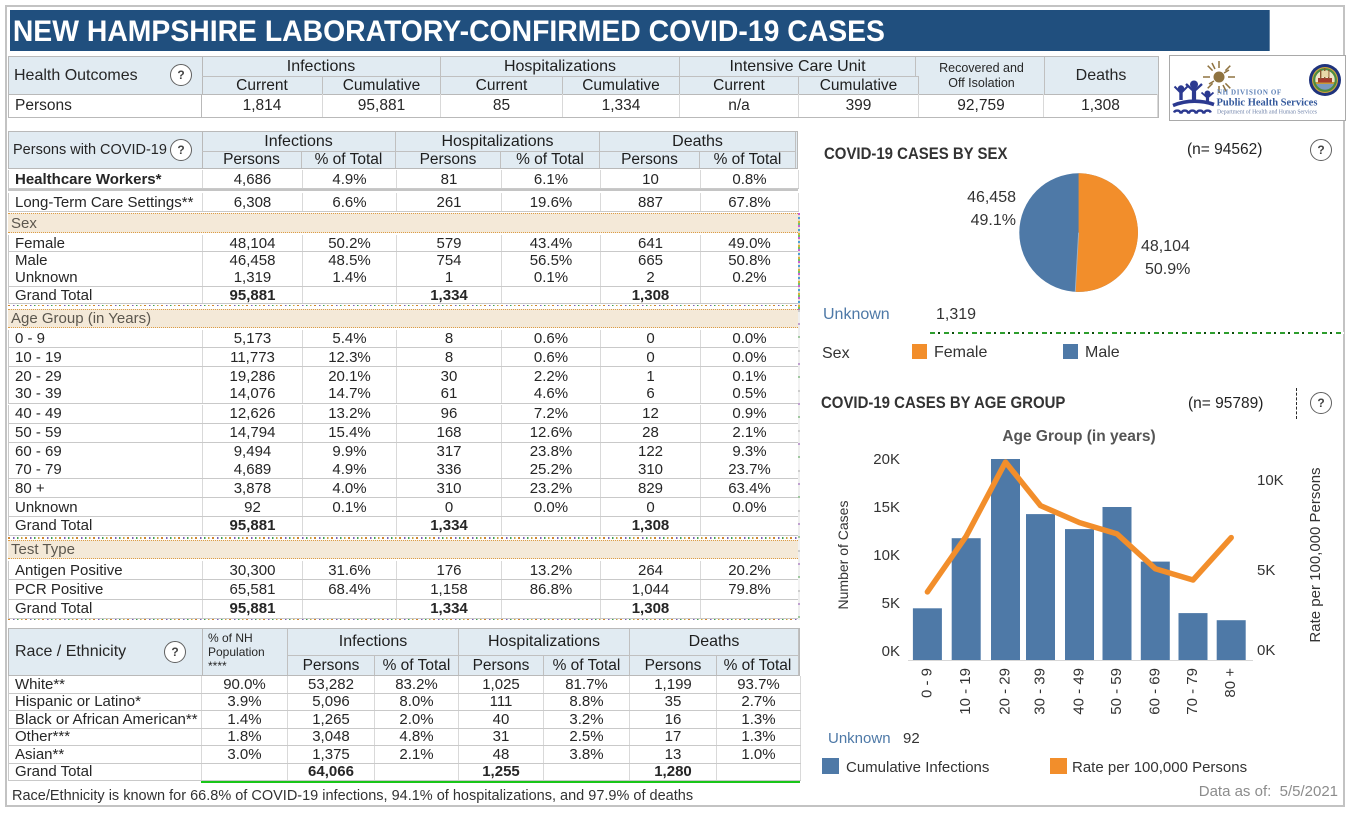  What do you see at coordinates (886, 459) in the screenshot?
I see `svg-text: 20K` at bounding box center [886, 459].